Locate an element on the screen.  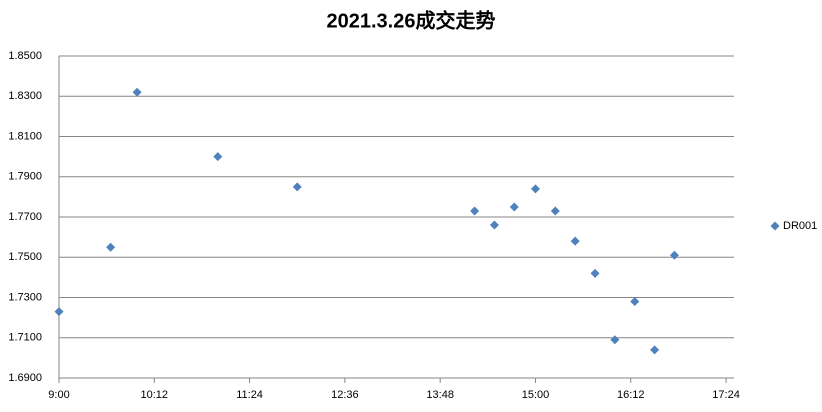
x-tick-label: 16:12 is located at coordinates (631, 395).